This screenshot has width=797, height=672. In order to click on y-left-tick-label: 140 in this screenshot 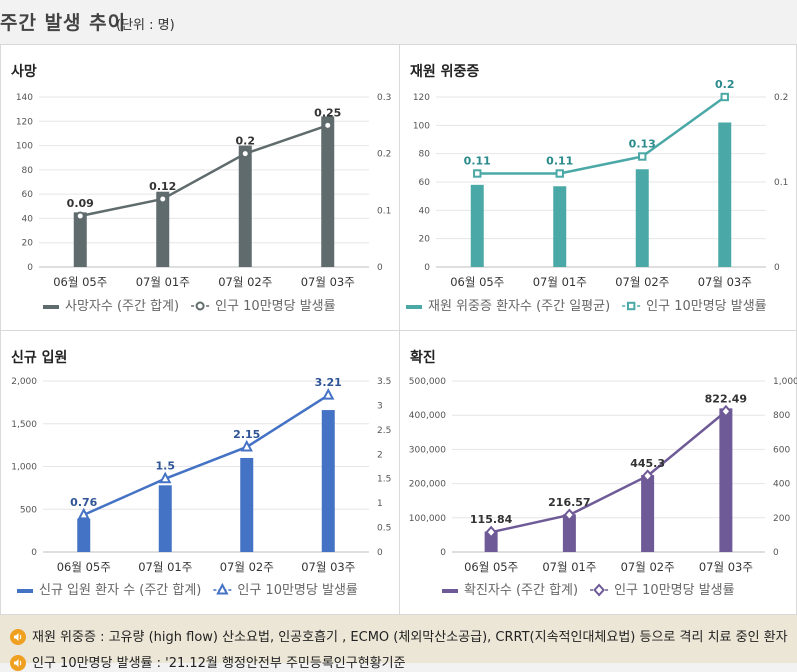, I will do `click(24, 98)`.